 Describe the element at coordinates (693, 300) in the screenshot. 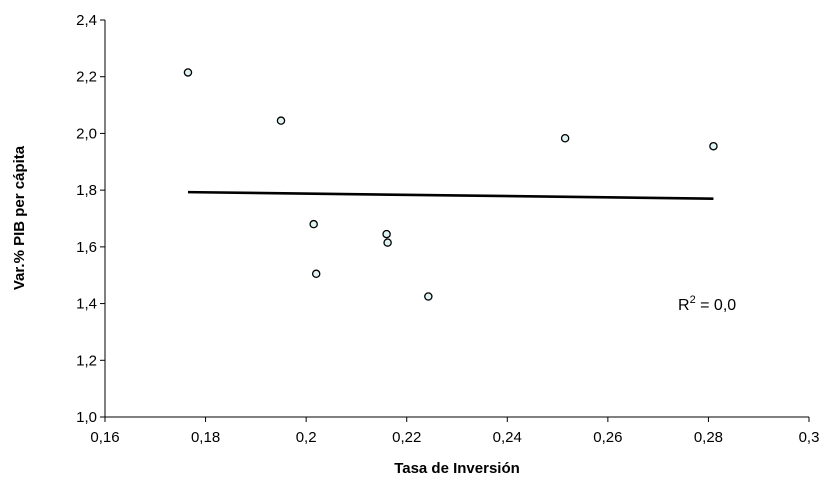

I see `r-squared-superscript: 2` at that location.